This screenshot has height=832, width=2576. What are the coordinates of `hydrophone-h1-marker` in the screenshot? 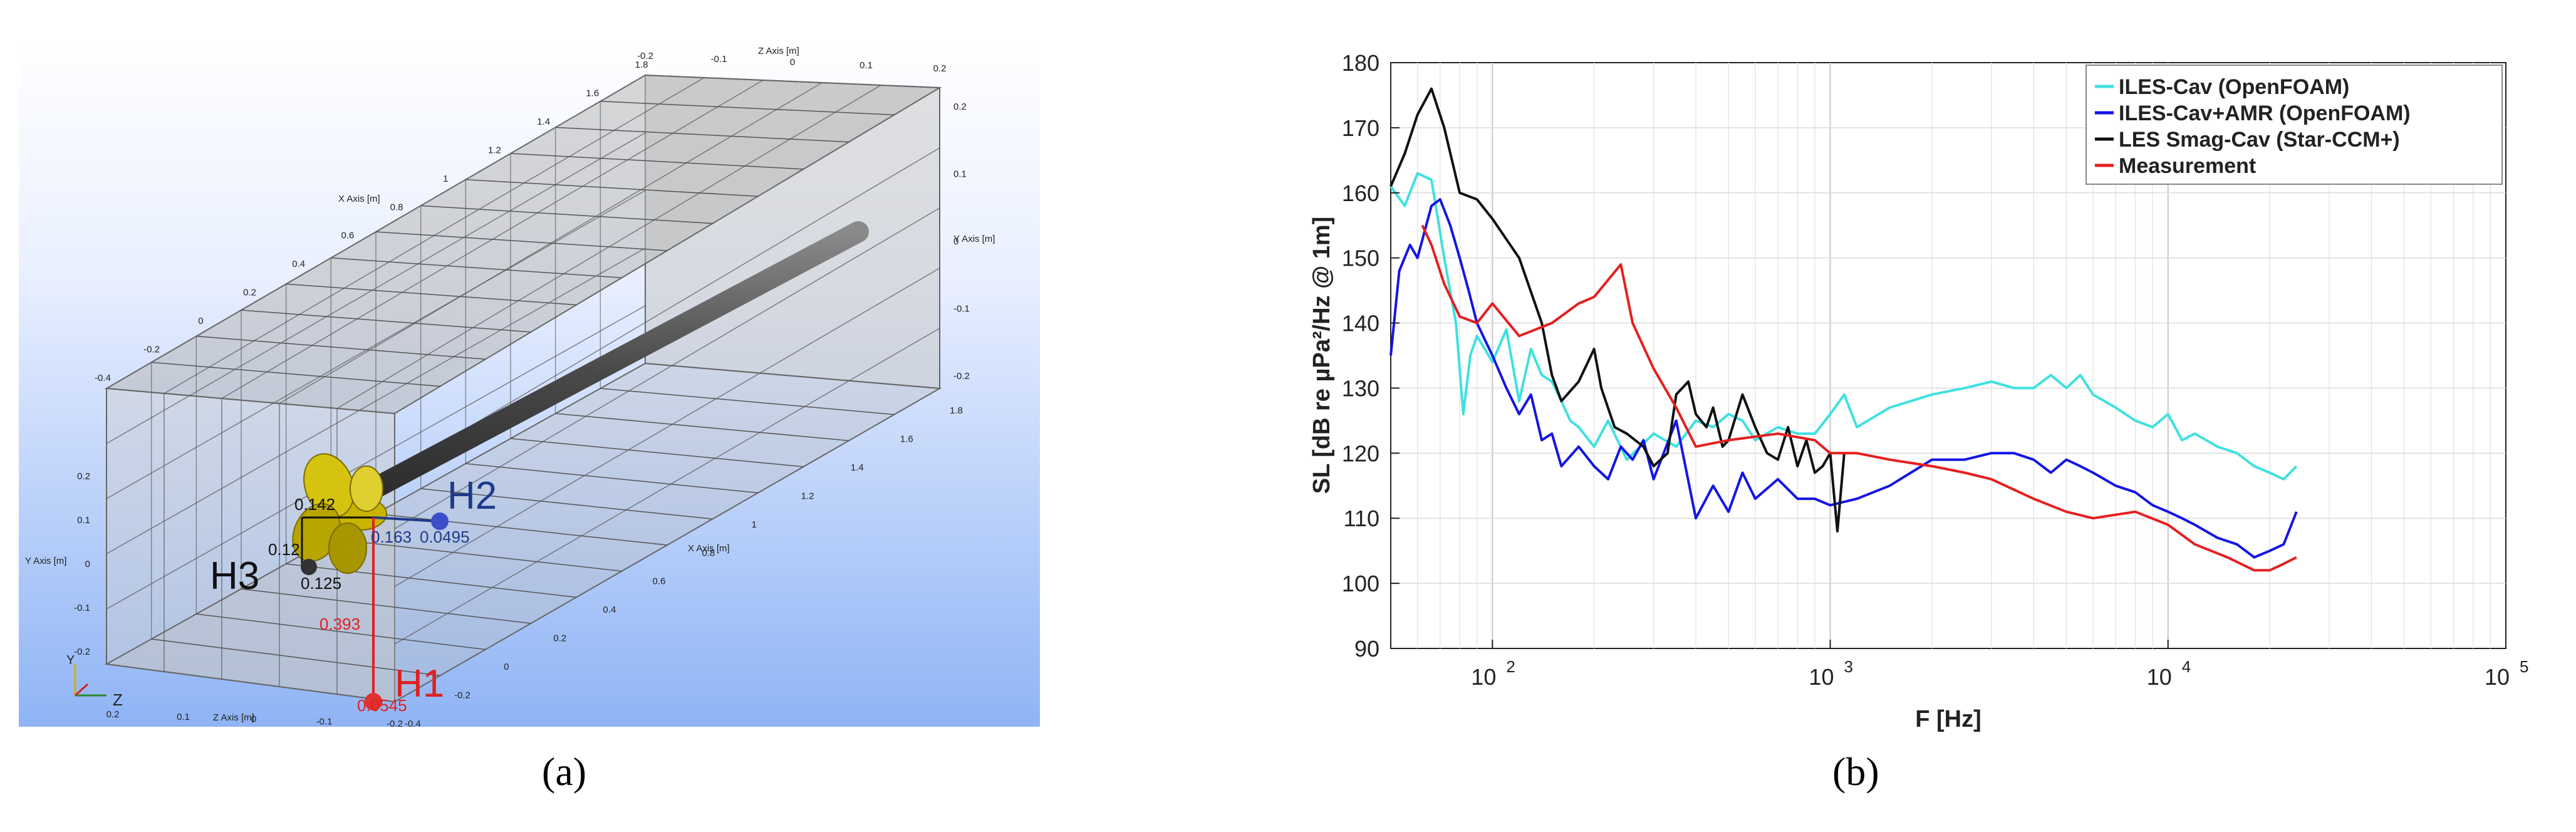 It's located at (373, 701).